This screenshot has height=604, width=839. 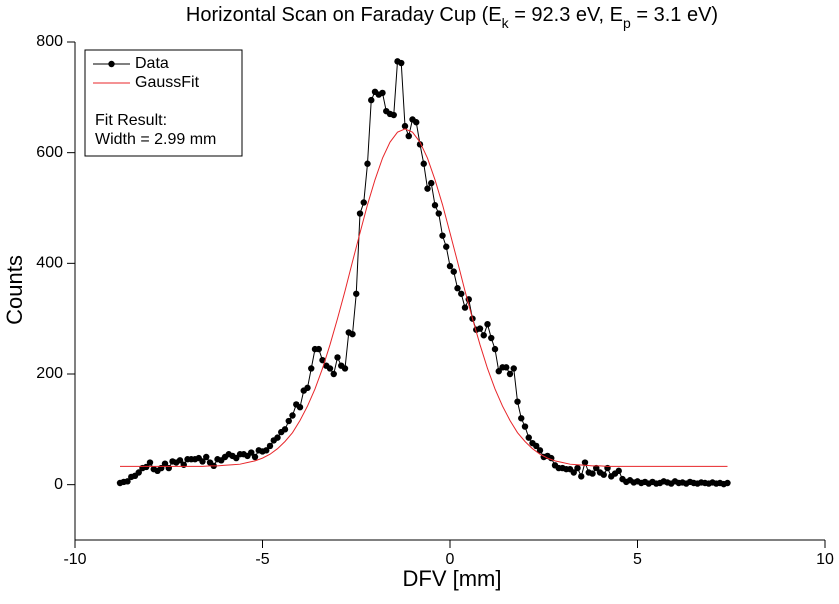 What do you see at coordinates (262, 559) in the screenshot?
I see `x-tick-label: -5` at bounding box center [262, 559].